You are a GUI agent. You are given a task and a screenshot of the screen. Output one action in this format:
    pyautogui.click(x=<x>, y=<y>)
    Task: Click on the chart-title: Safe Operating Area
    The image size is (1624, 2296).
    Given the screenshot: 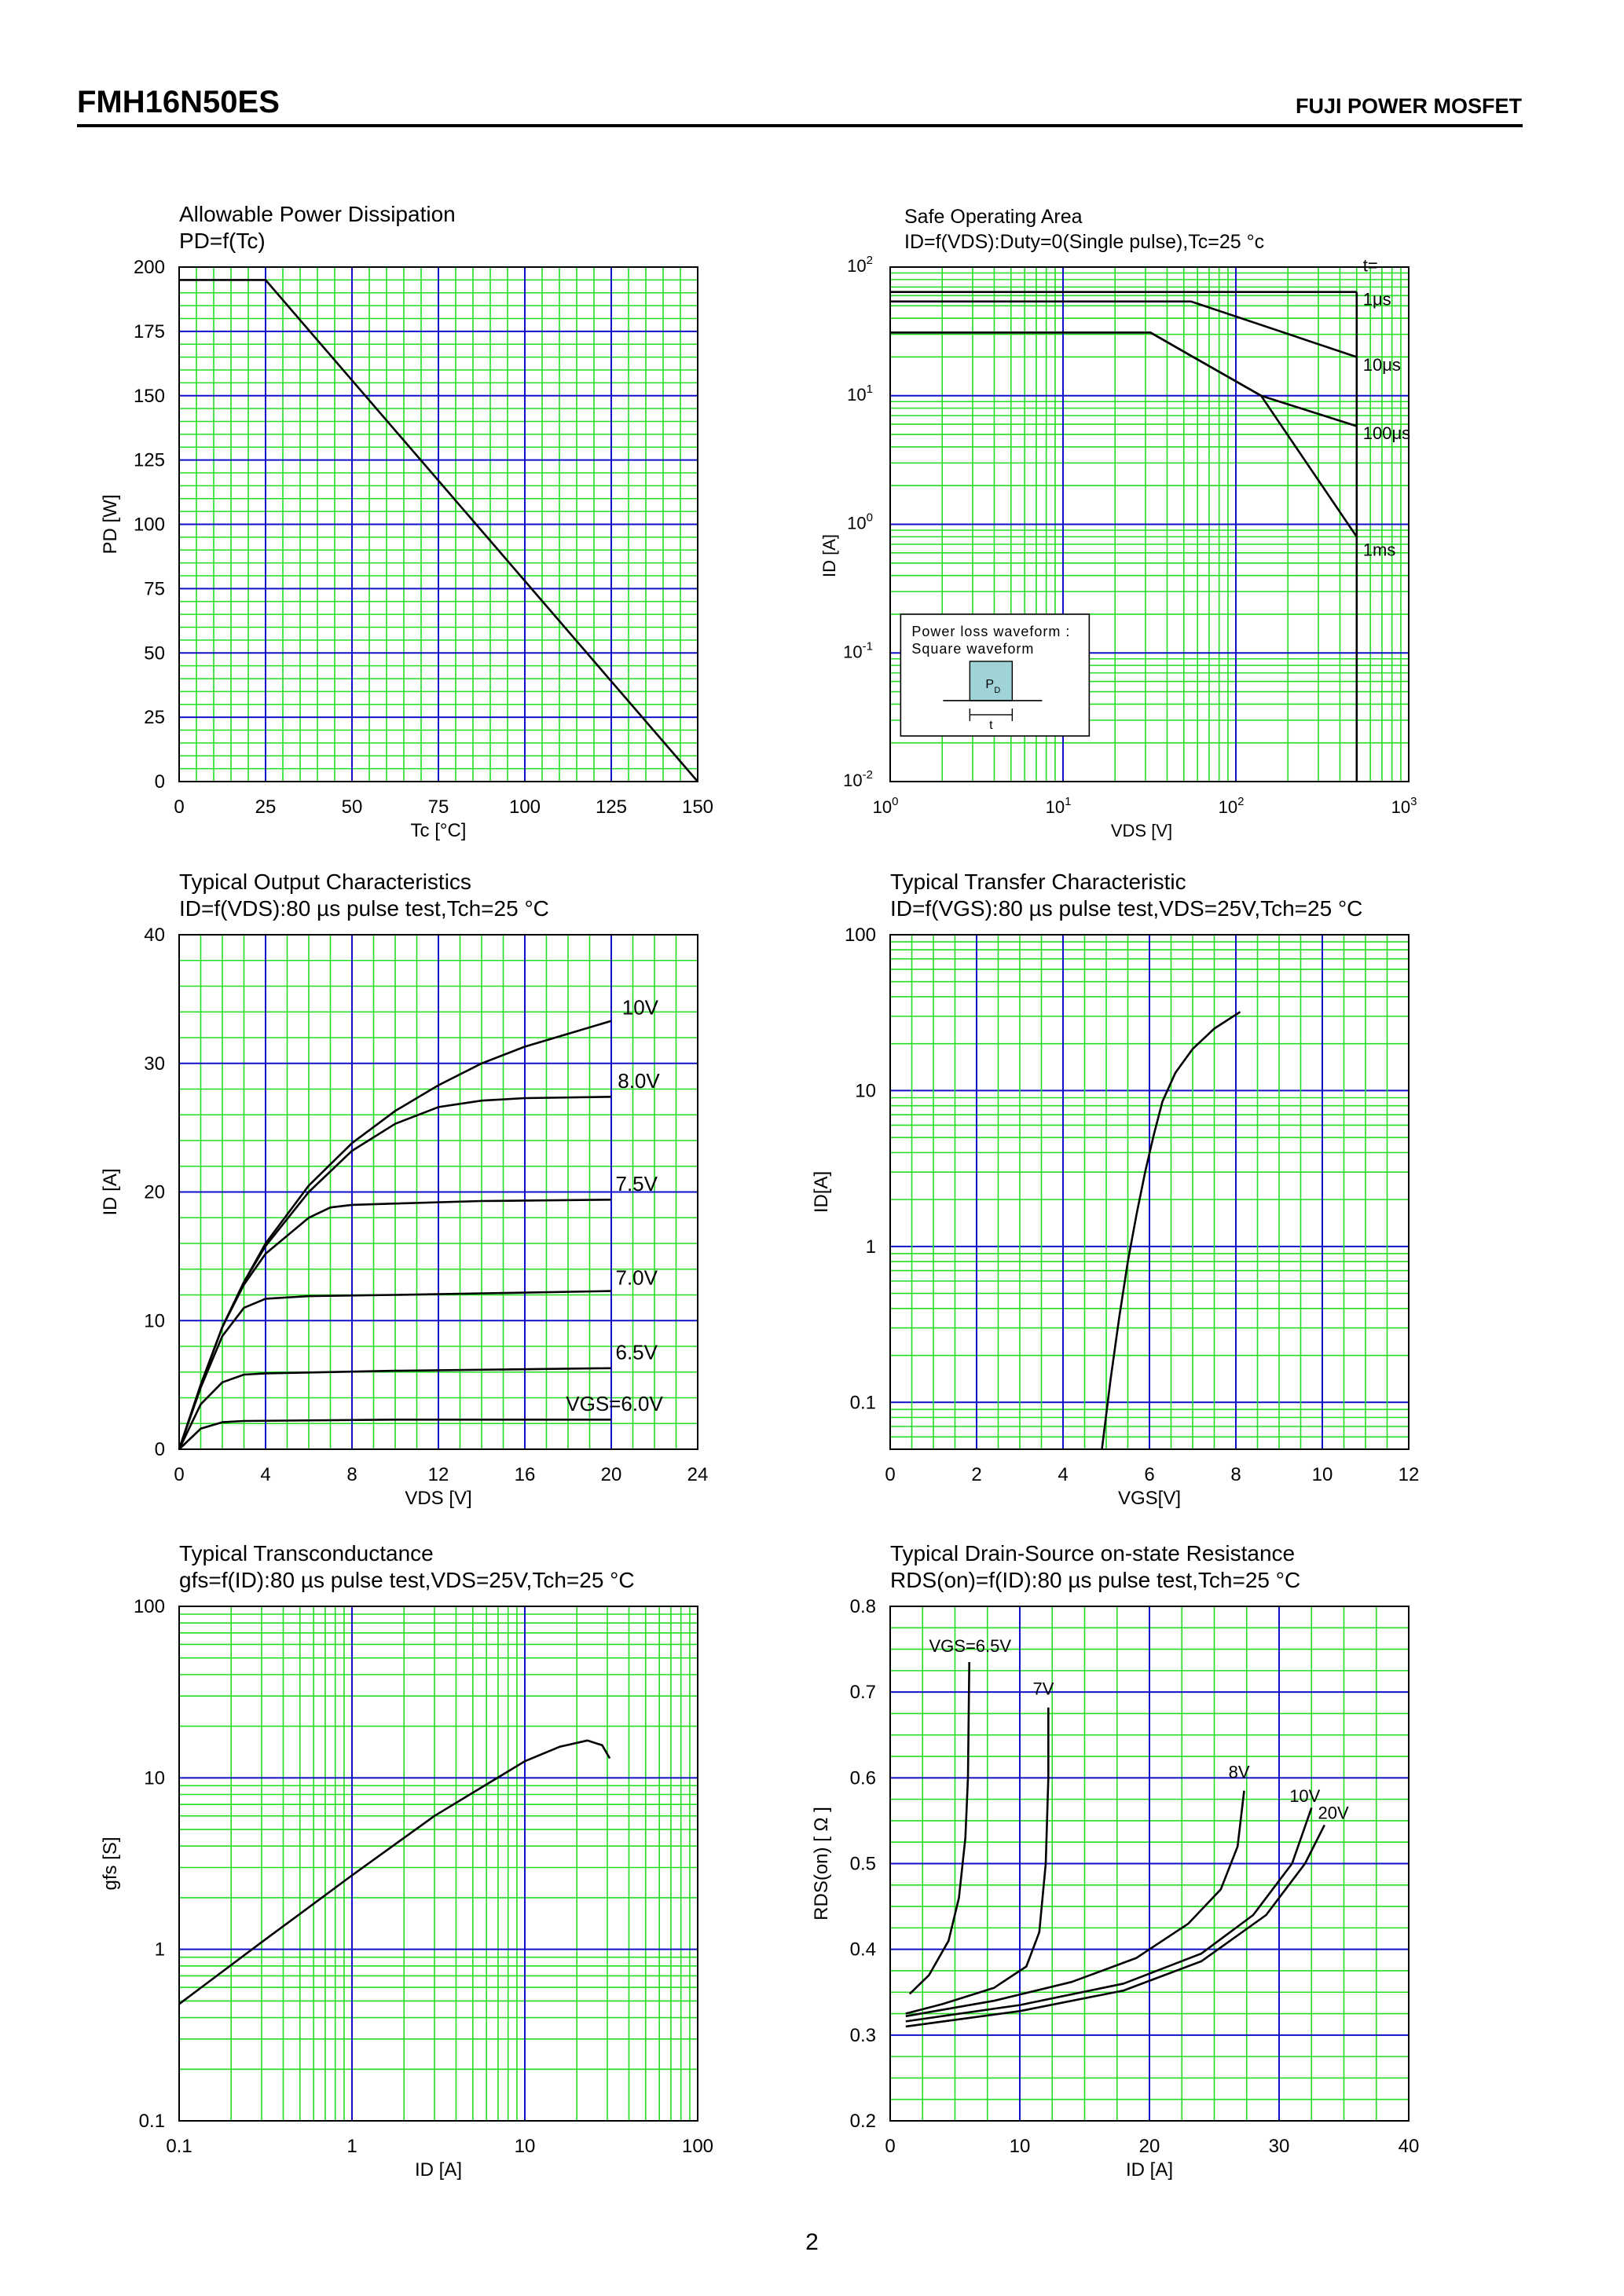 What is the action you would take?
    pyautogui.click(x=993, y=217)
    